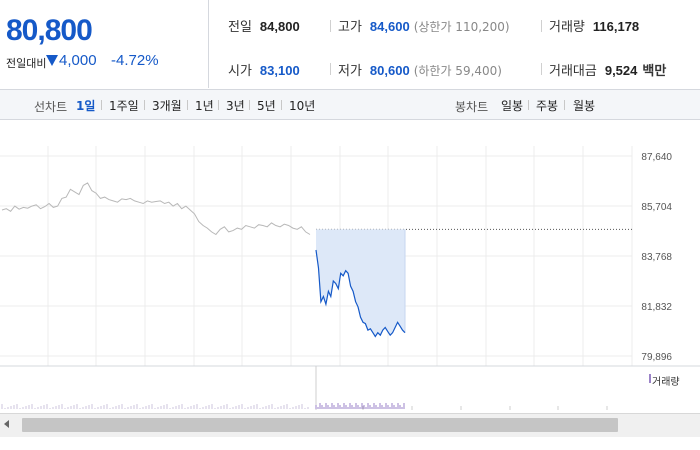 The width and height of the screenshot is (700, 450). Describe the element at coordinates (457, 71) in the screenshot. I see `lower-limit: (하한가 59,400)` at that location.